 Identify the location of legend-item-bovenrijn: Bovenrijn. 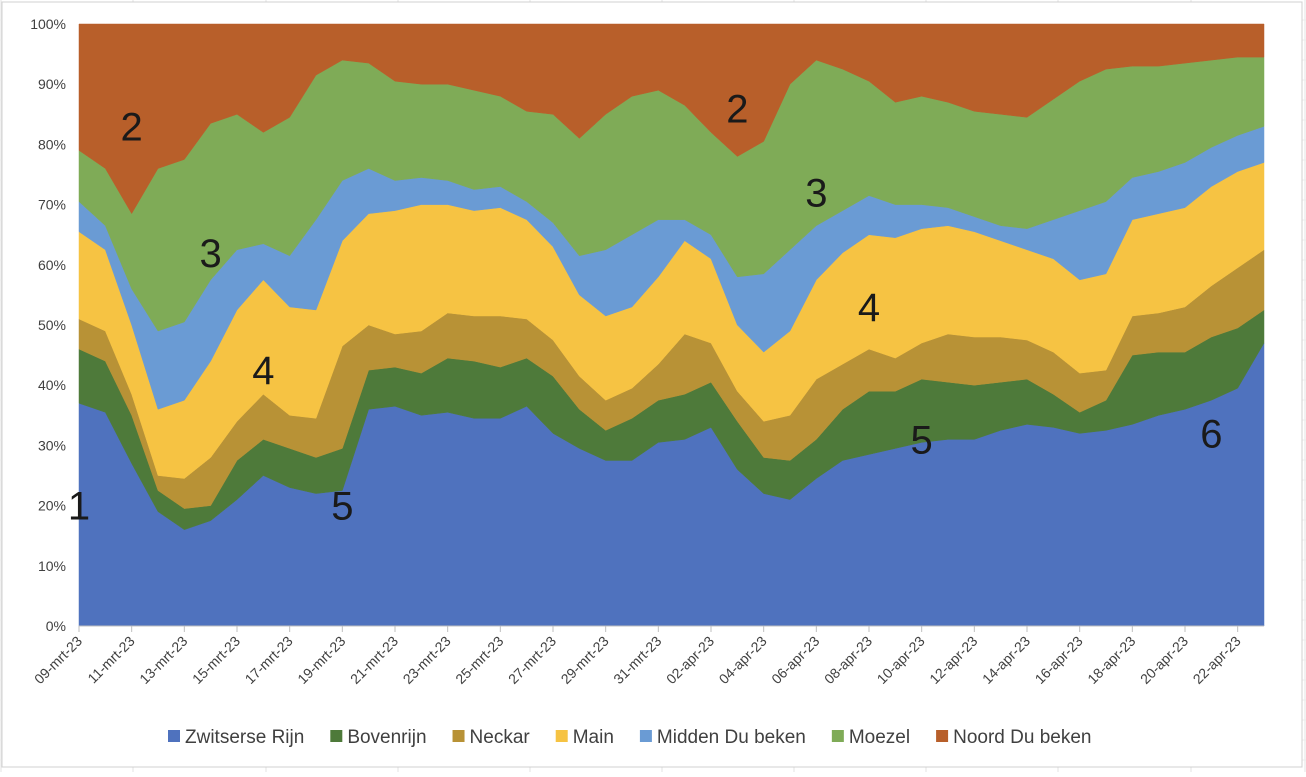
(378, 737).